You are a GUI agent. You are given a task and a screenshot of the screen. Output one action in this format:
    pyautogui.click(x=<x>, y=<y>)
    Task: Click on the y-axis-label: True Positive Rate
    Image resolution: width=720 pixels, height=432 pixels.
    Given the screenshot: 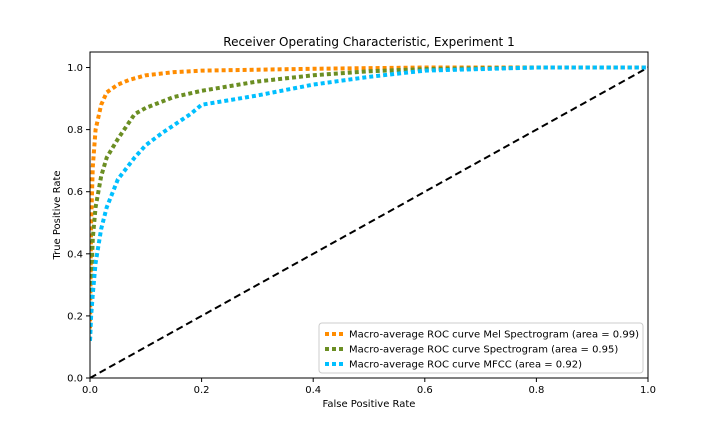 What is the action you would take?
    pyautogui.click(x=57, y=215)
    